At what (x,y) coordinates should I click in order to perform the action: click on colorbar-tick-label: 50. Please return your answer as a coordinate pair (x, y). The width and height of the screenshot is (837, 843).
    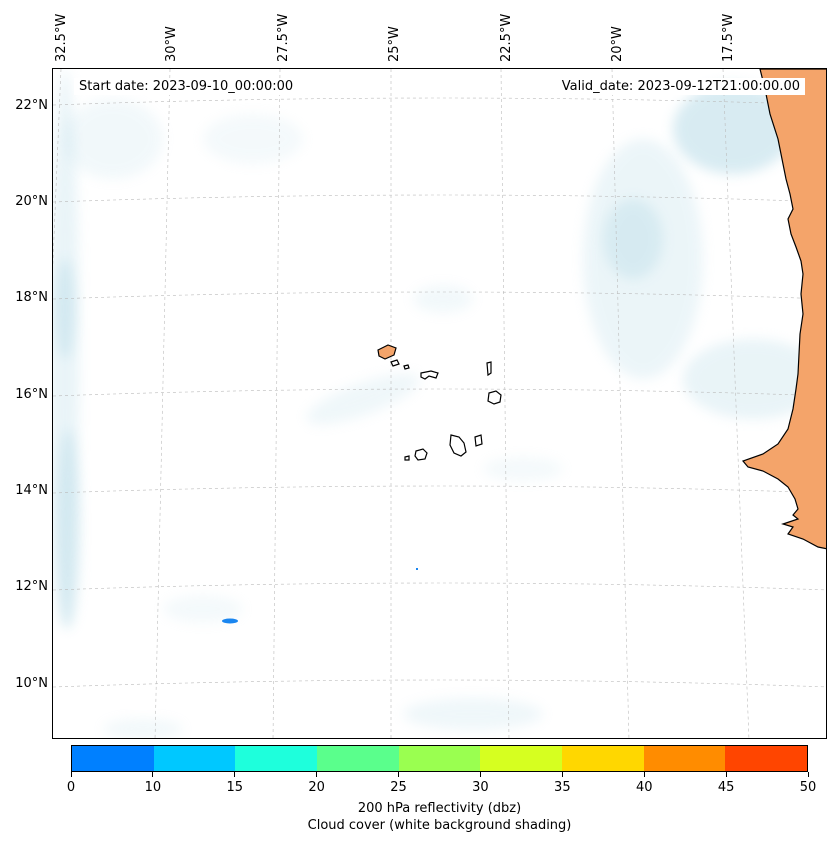
    Looking at the image, I should click on (808, 787).